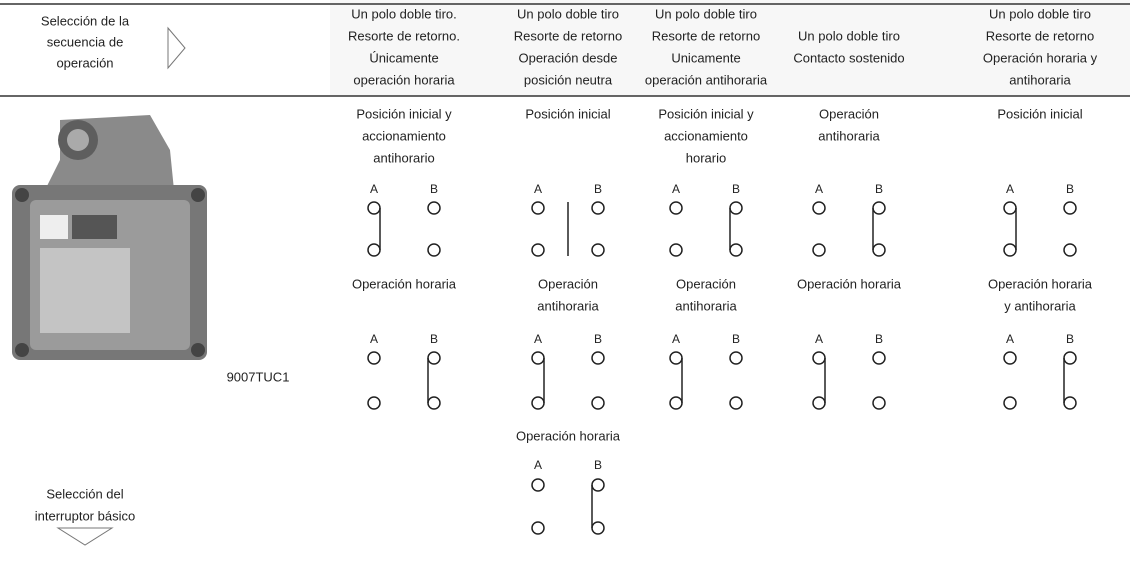  What do you see at coordinates (176, 48) in the screenshot?
I see `right-arrow` at bounding box center [176, 48].